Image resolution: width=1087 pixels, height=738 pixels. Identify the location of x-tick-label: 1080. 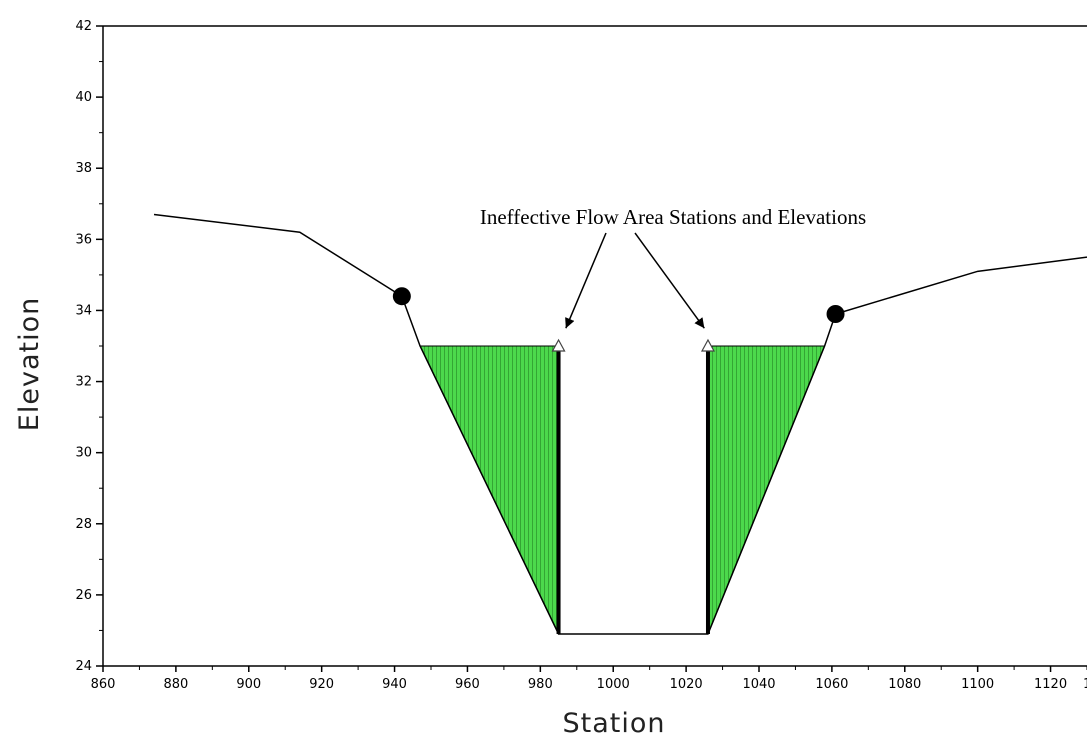
(904, 684).